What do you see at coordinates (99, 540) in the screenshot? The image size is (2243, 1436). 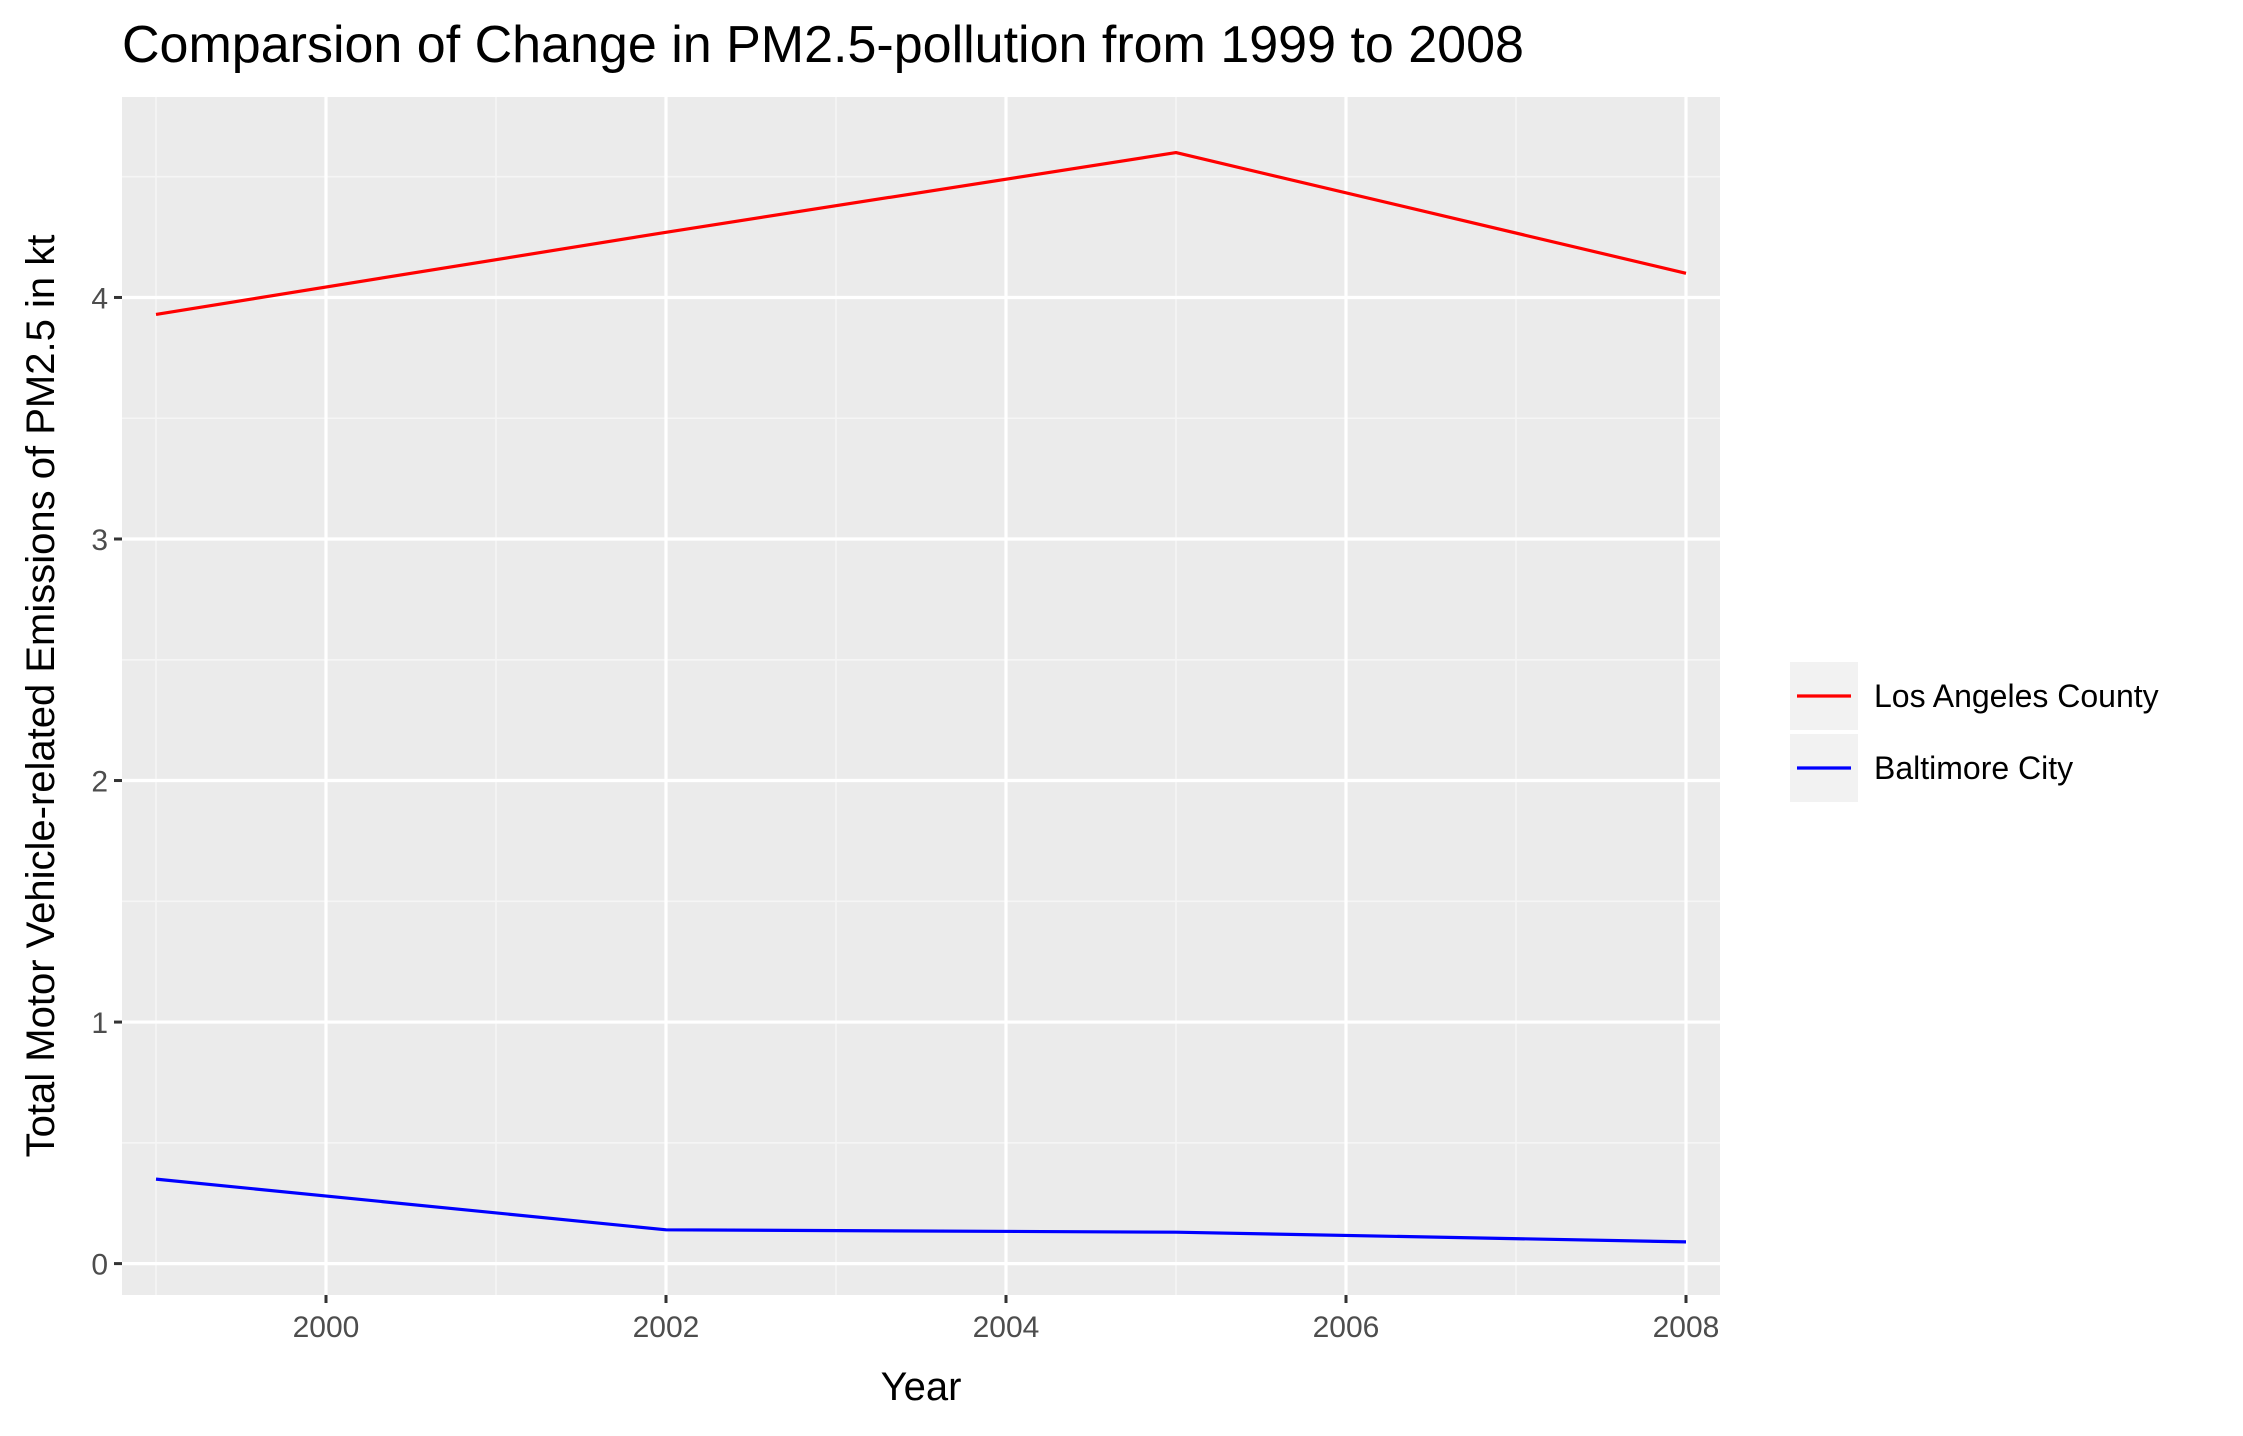 I see `y-tick-label: 3` at bounding box center [99, 540].